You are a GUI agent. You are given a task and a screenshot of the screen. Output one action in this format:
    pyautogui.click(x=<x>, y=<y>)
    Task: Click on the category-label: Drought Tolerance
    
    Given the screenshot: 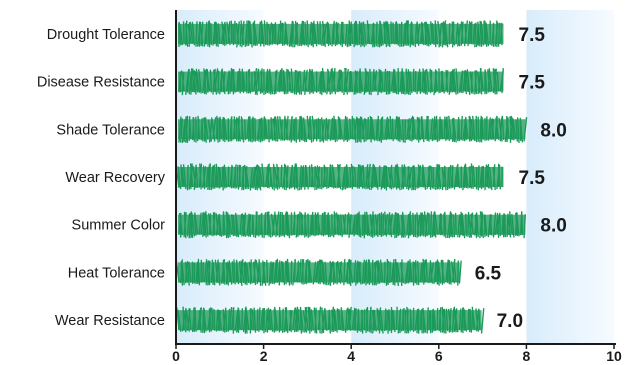 What is the action you would take?
    pyautogui.click(x=106, y=35)
    